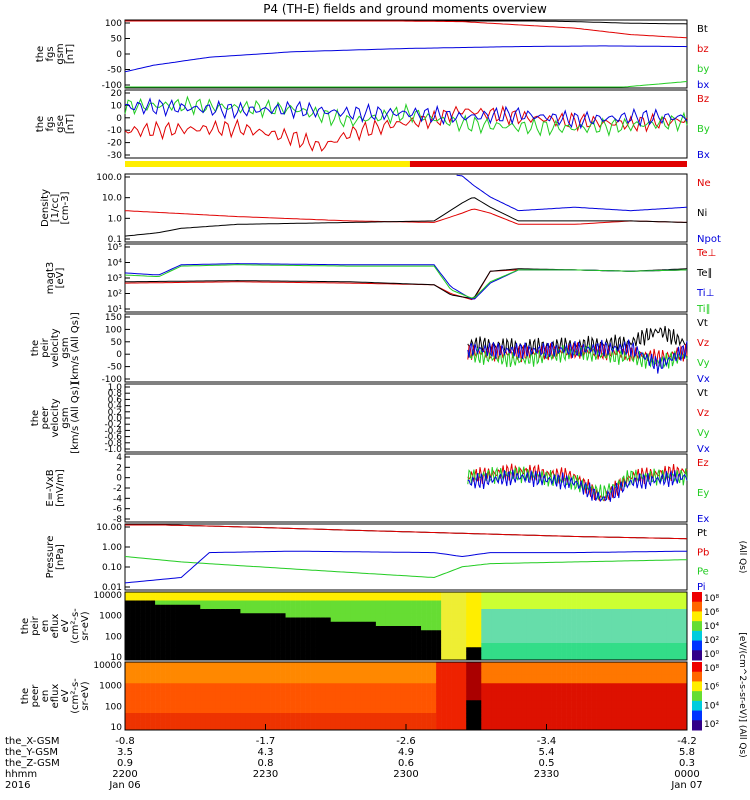 Image resolution: width=750 pixels, height=800 pixels. What do you see at coordinates (115, 413) in the screenshot?
I see `y-tick-label: 0.2` at bounding box center [115, 413].